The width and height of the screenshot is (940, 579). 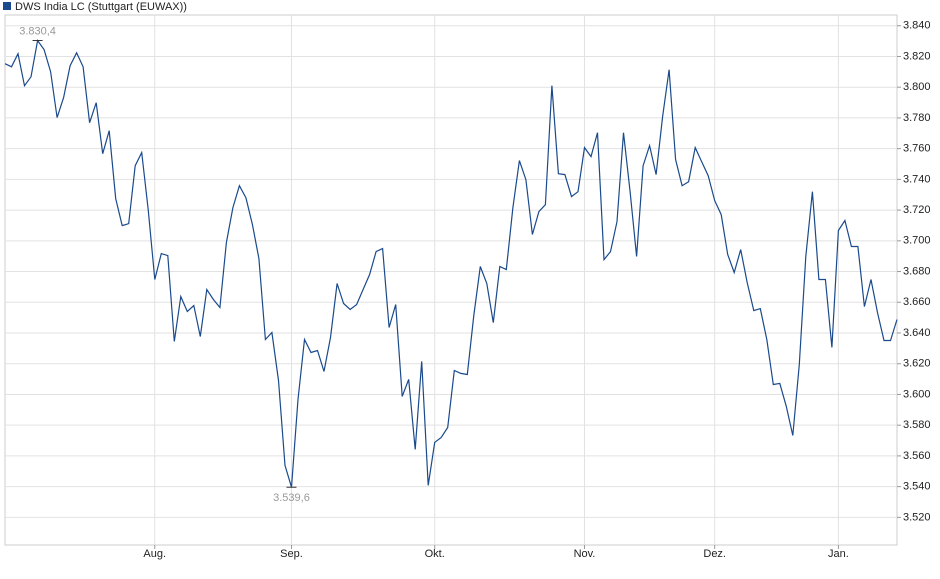 What do you see at coordinates (917, 210) in the screenshot?
I see `y-tick-label: 3.720` at bounding box center [917, 210].